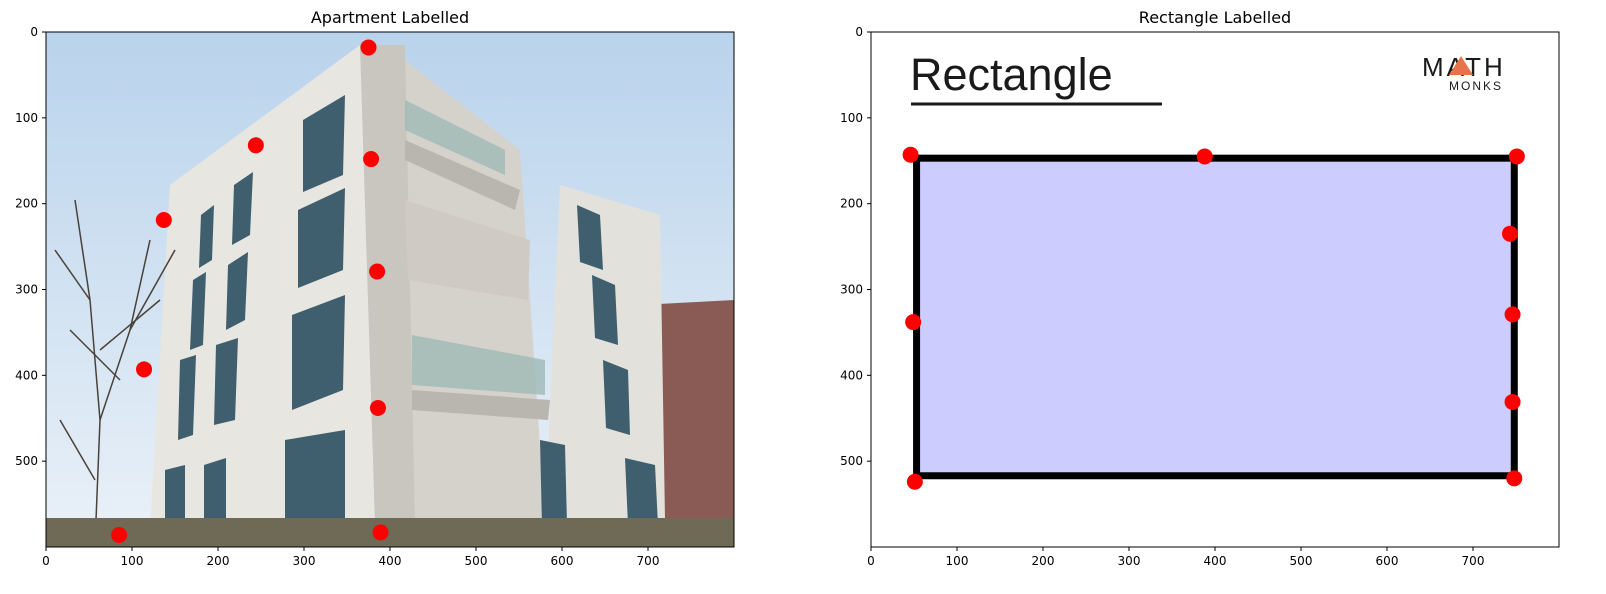 This screenshot has height=594, width=1606. What do you see at coordinates (30, 246) in the screenshot?
I see `left-y-axis: 0 100 200 300 400 500` at bounding box center [30, 246].